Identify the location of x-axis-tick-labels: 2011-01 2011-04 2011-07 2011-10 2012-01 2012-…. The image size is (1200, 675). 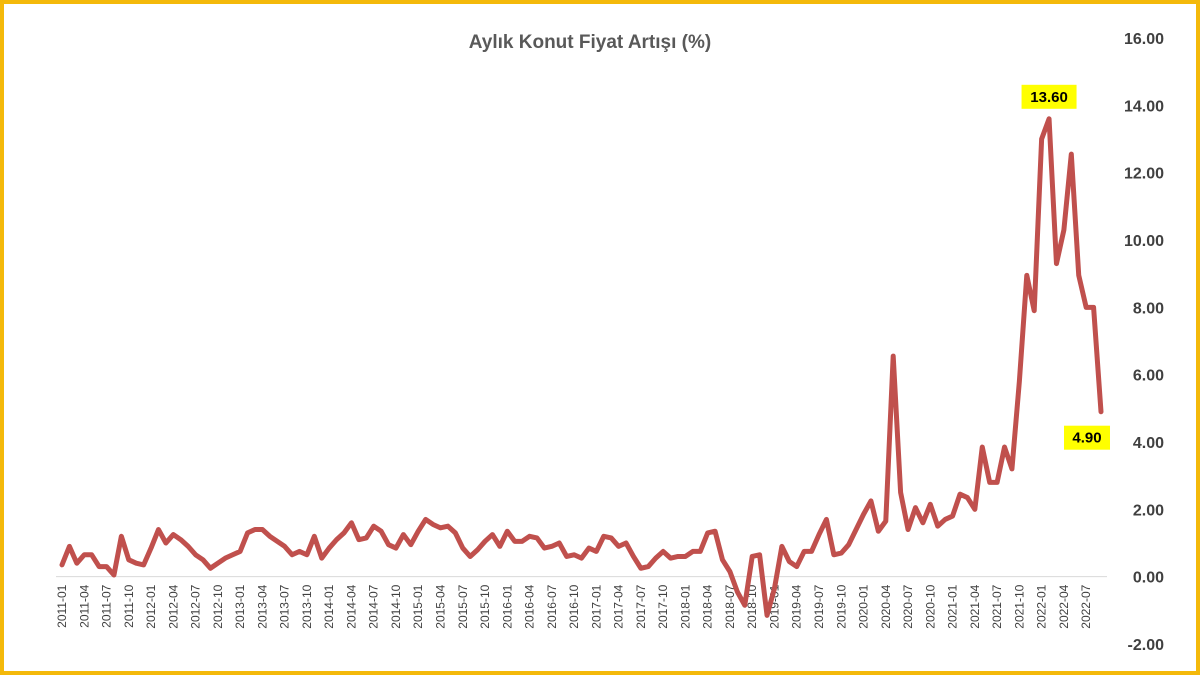
(574, 606).